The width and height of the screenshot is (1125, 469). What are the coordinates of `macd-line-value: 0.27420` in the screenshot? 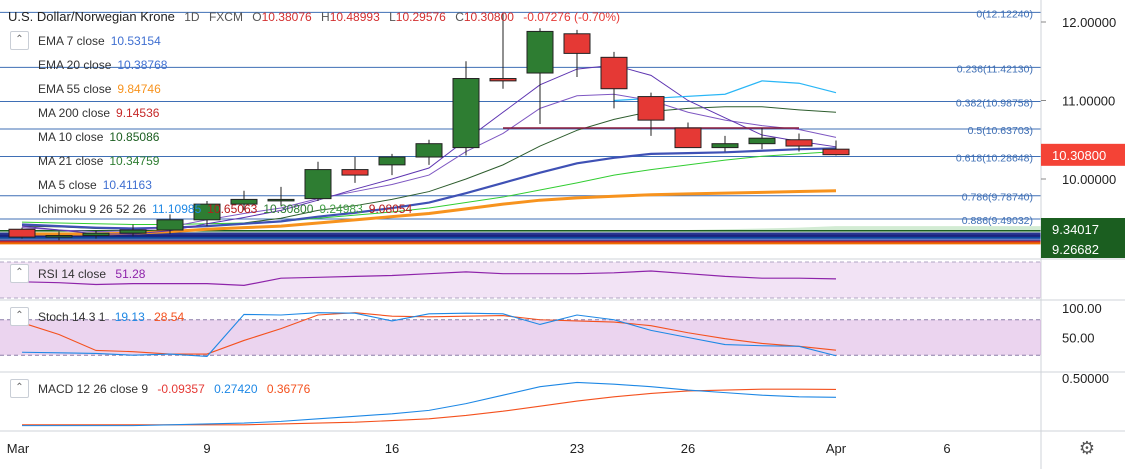 It's located at (236, 389).